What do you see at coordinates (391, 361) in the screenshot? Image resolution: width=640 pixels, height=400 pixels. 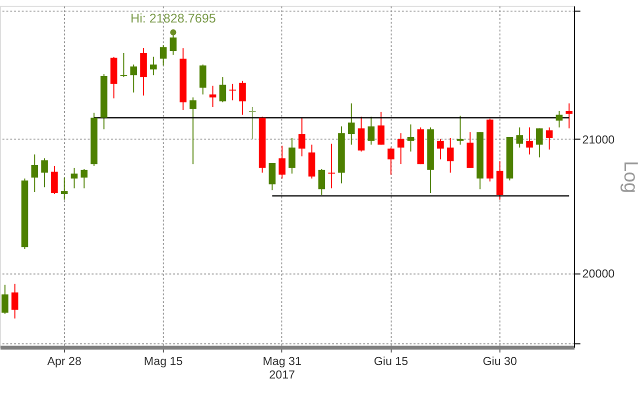 I see `x-tick-label: Giu 15` at bounding box center [391, 361].